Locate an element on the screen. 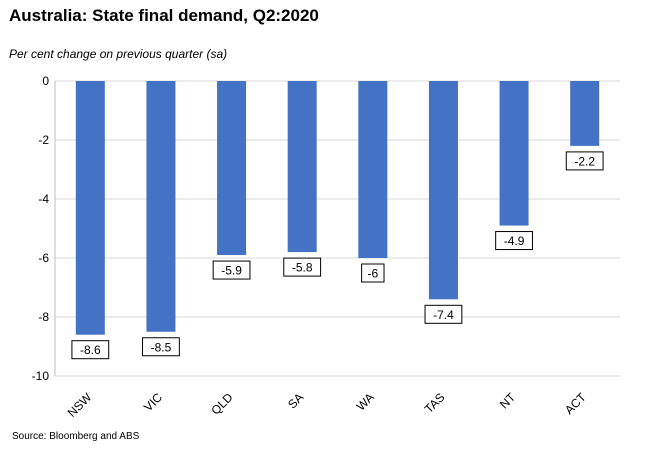 The width and height of the screenshot is (650, 455). data-label: -5.8 is located at coordinates (302, 268).